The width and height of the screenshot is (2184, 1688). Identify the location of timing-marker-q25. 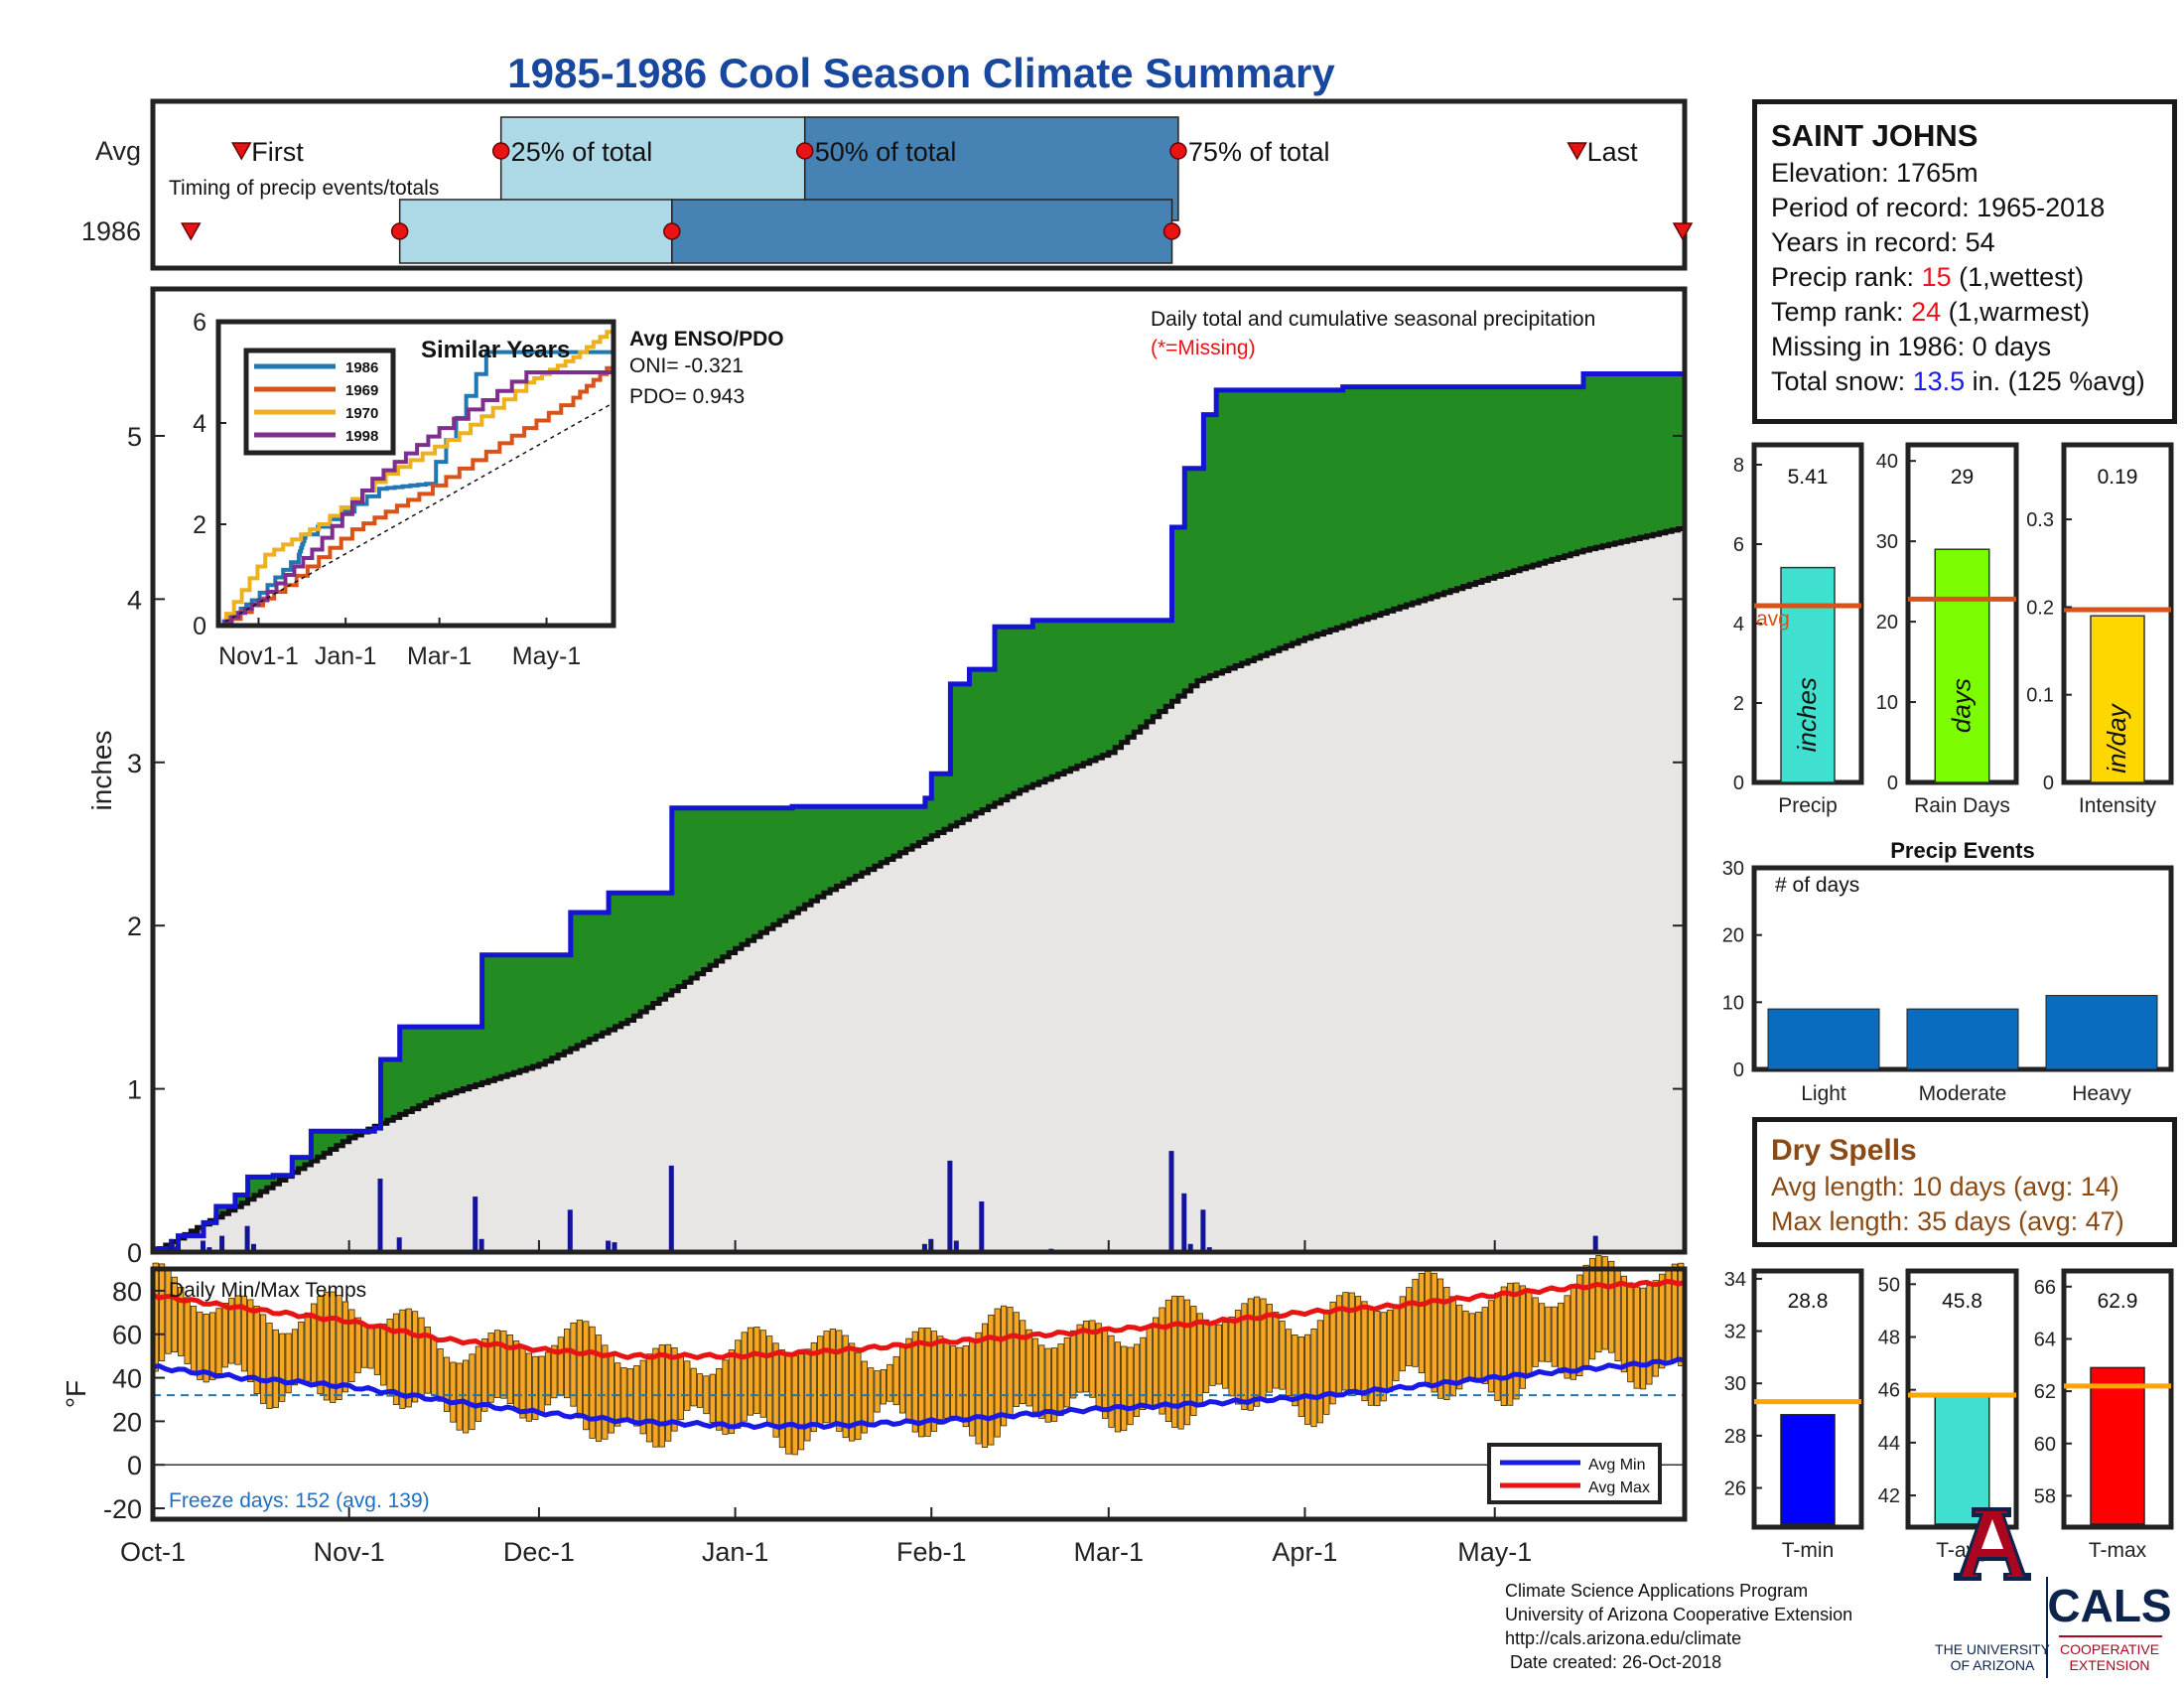
(399, 231).